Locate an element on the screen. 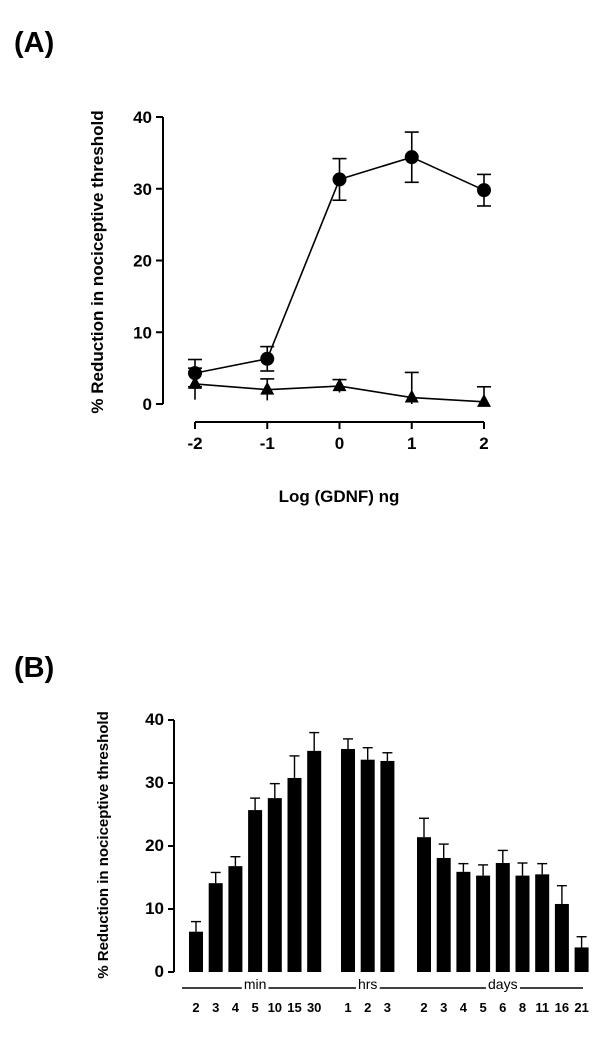 The height and width of the screenshot is (1050, 601). panel-b-x-tick-label: 8 is located at coordinates (522, 1007).